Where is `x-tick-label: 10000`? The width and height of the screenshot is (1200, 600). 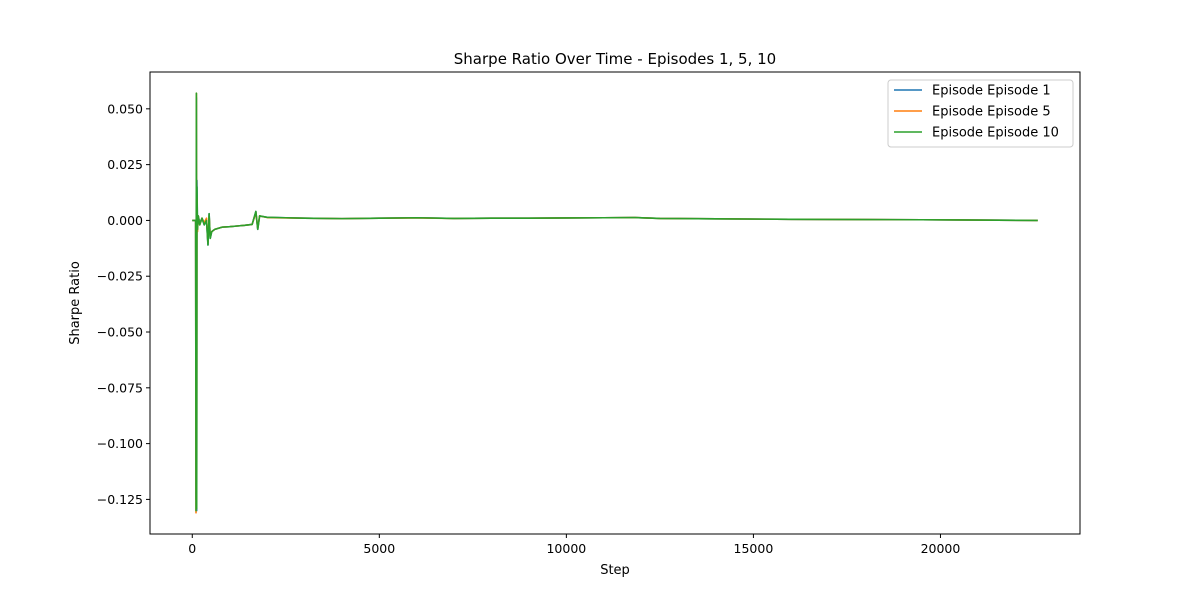
x-tick-label: 10000 is located at coordinates (566, 548).